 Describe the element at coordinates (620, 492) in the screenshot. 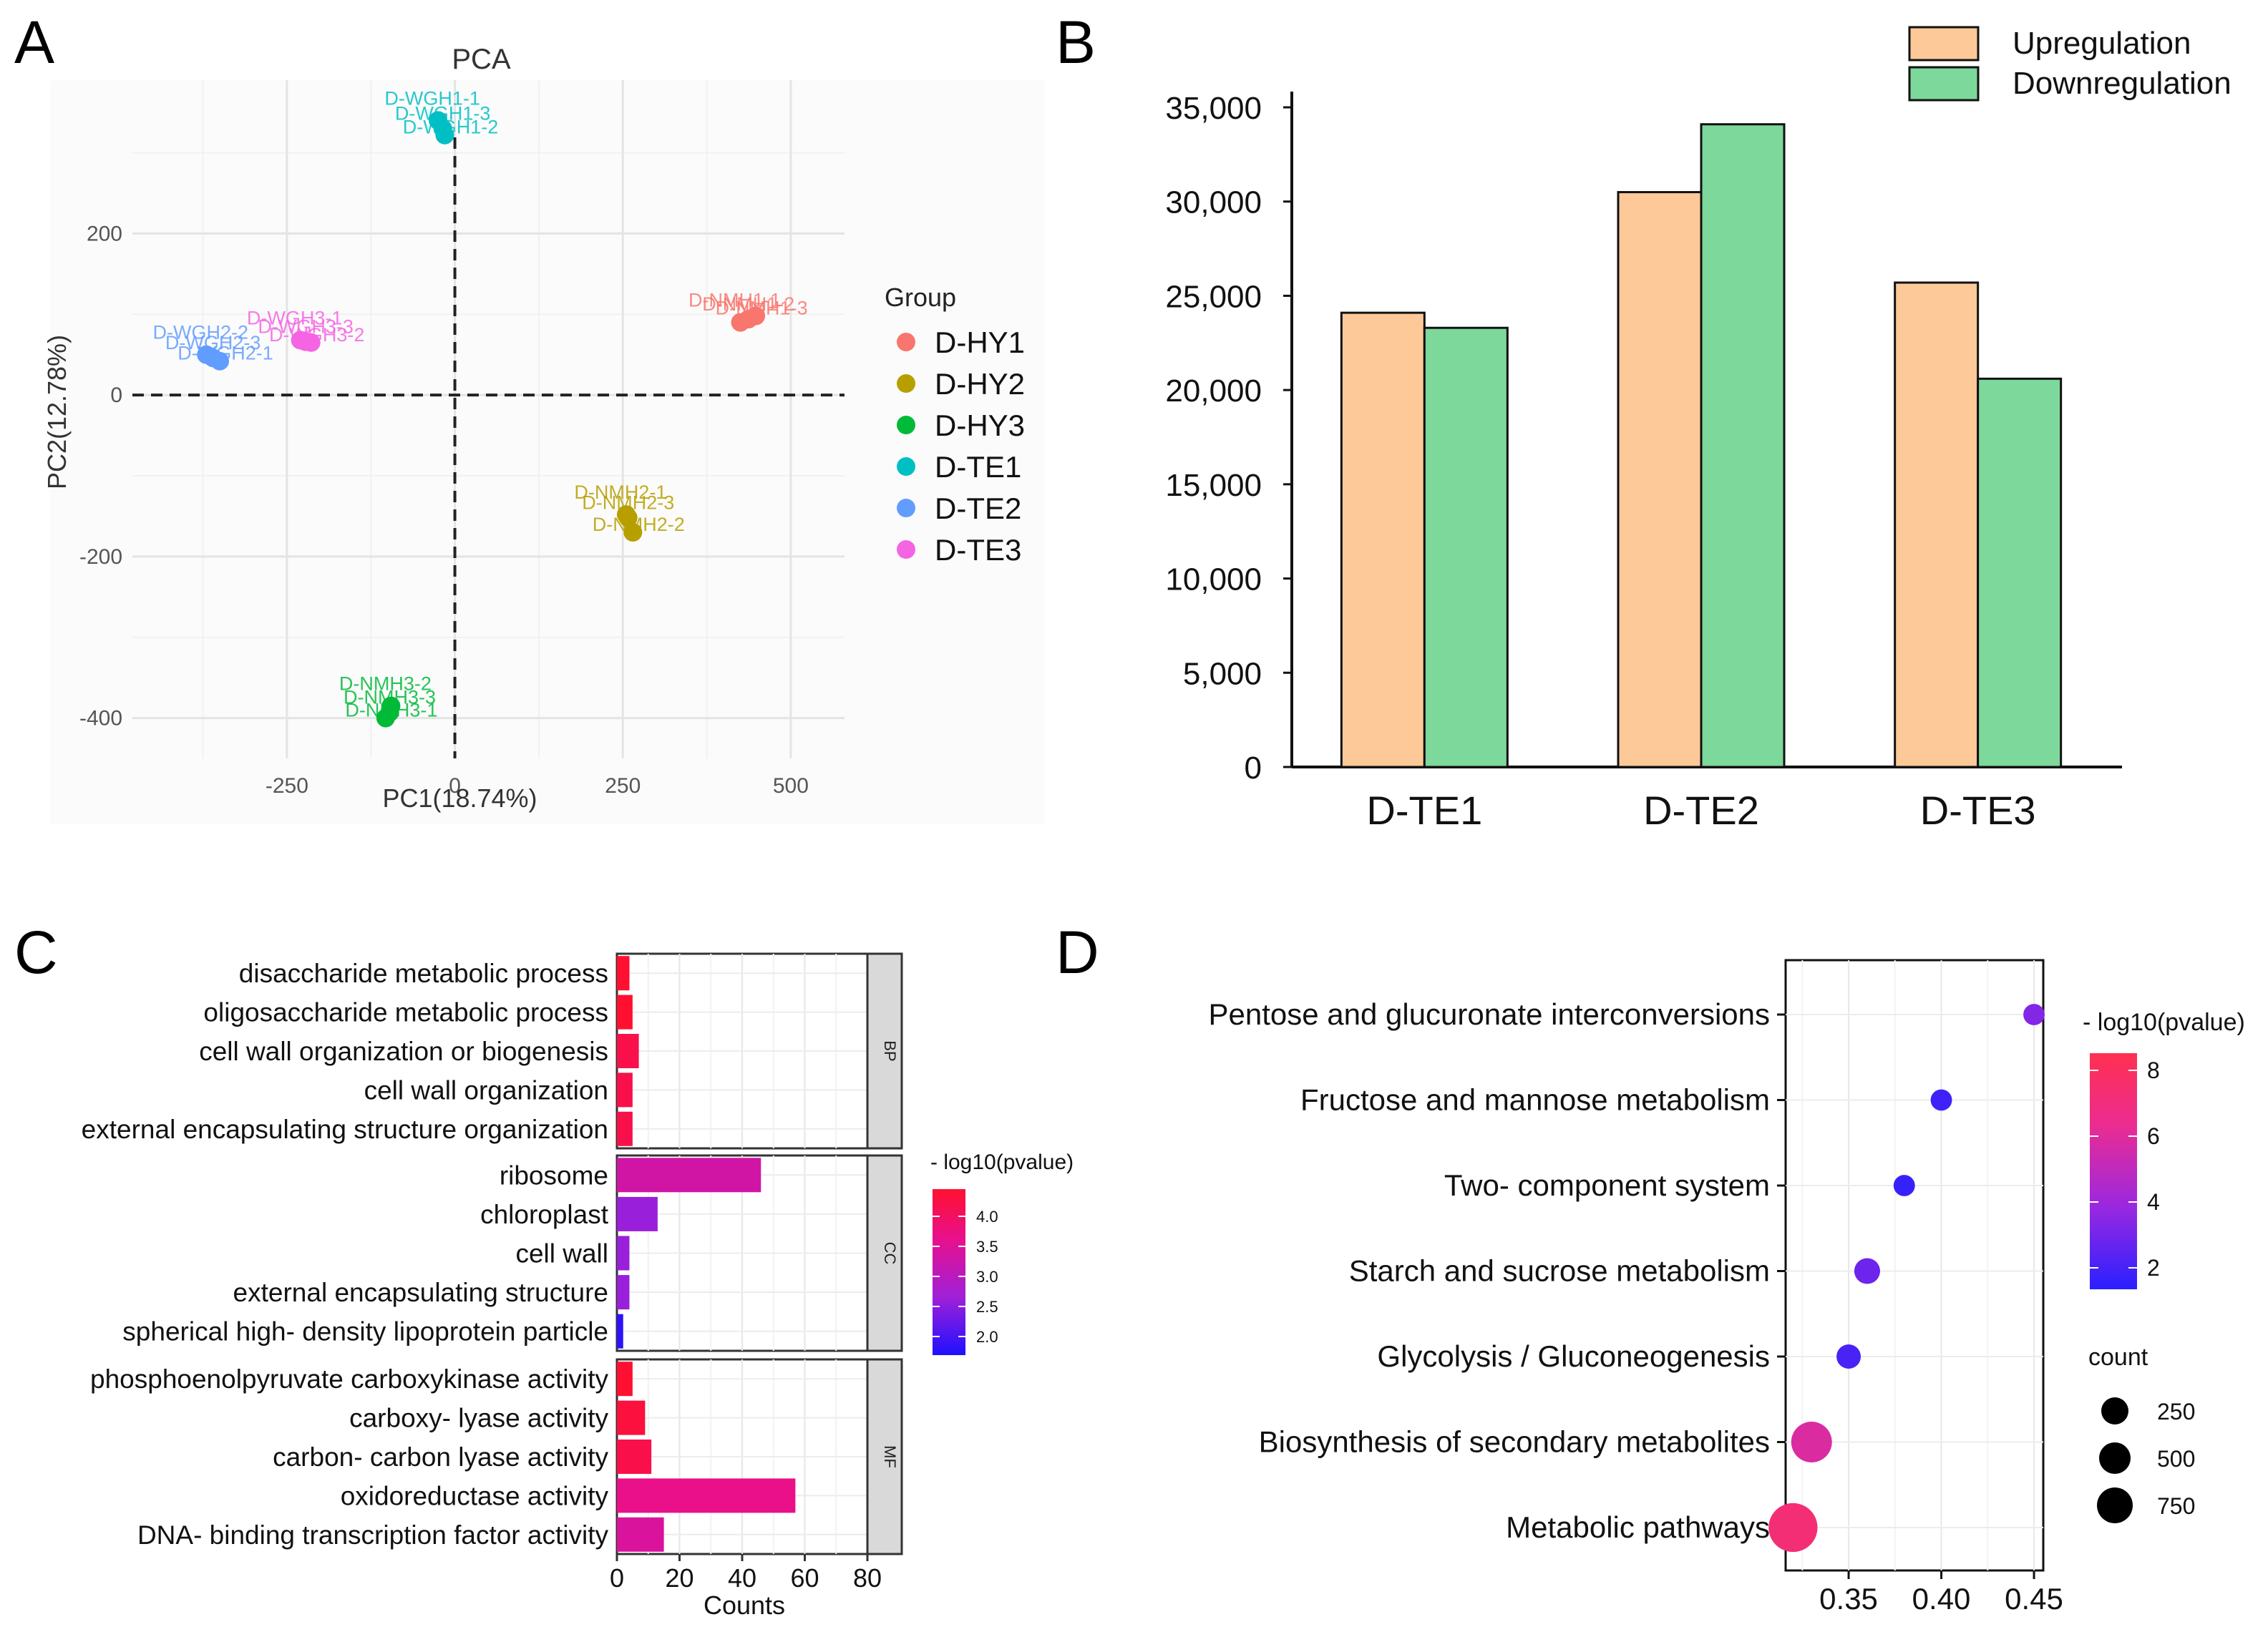

I see `pca-point-label: D-NMH2-1` at that location.